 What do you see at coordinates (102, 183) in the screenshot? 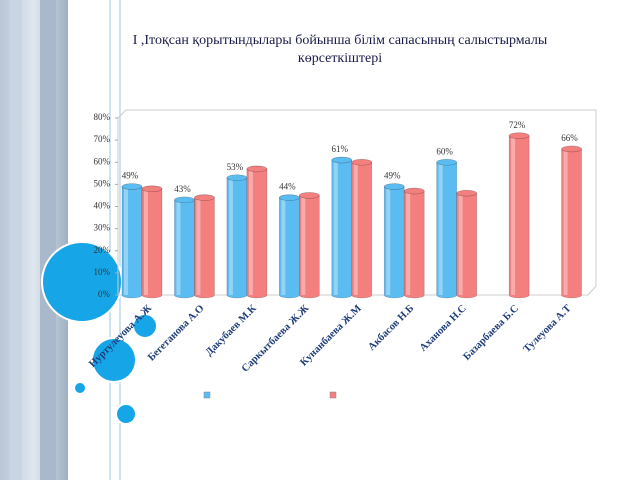
I see `y-tick-label: 50%` at bounding box center [102, 183].